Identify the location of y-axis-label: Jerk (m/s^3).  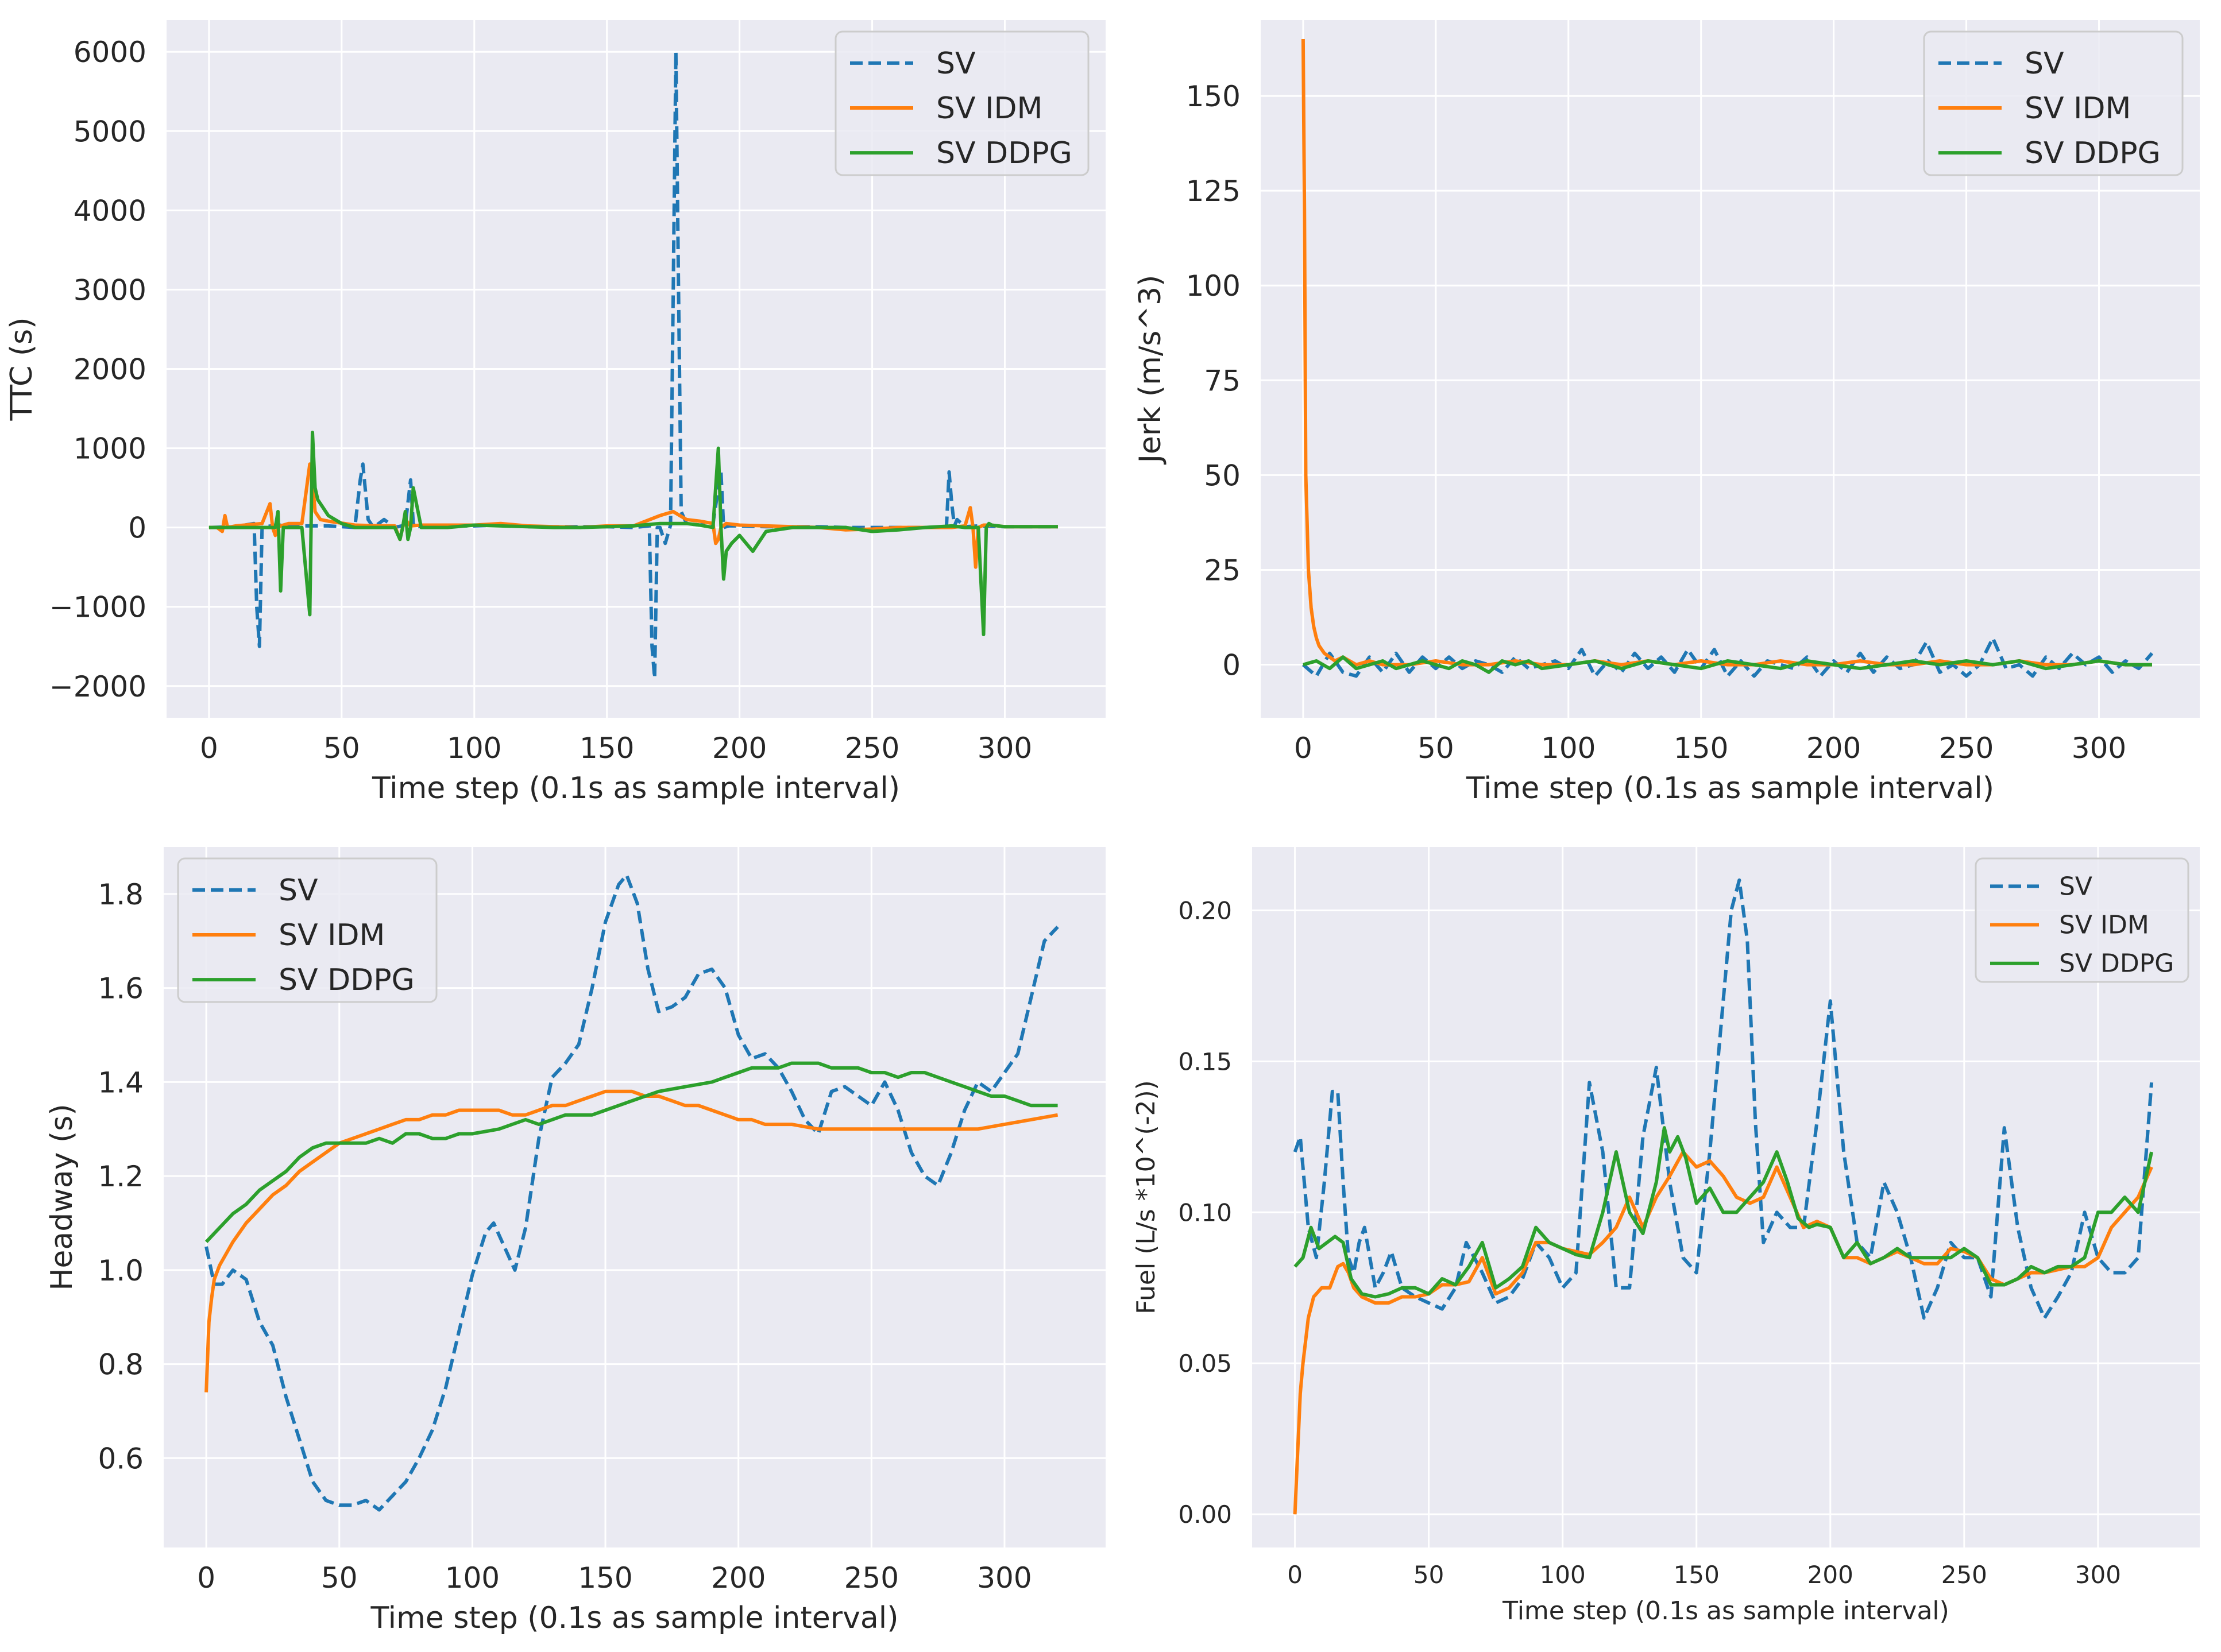
(1150, 370).